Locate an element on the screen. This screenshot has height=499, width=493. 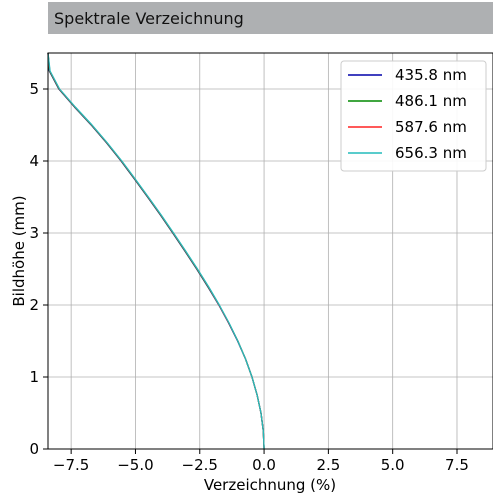
x-tick-label: −7.5 is located at coordinates (71, 465).